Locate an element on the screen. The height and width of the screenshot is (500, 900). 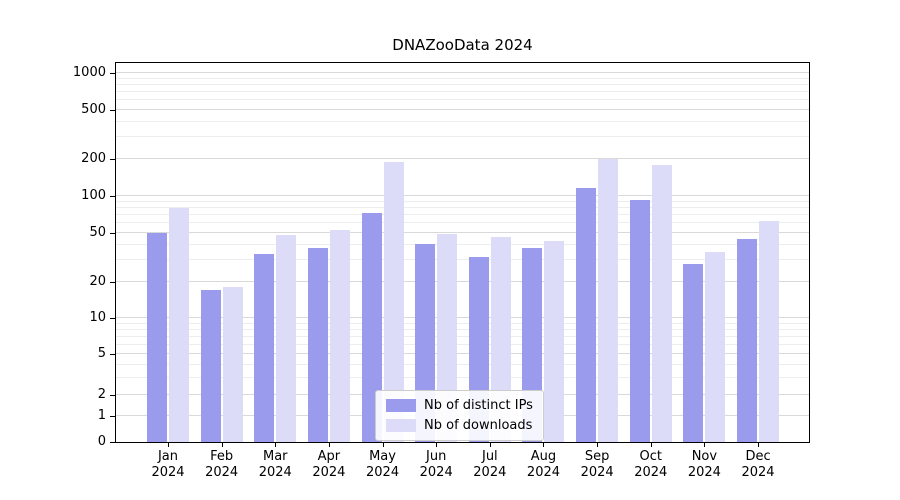
y-tick-label: 100 is located at coordinates (93, 195).